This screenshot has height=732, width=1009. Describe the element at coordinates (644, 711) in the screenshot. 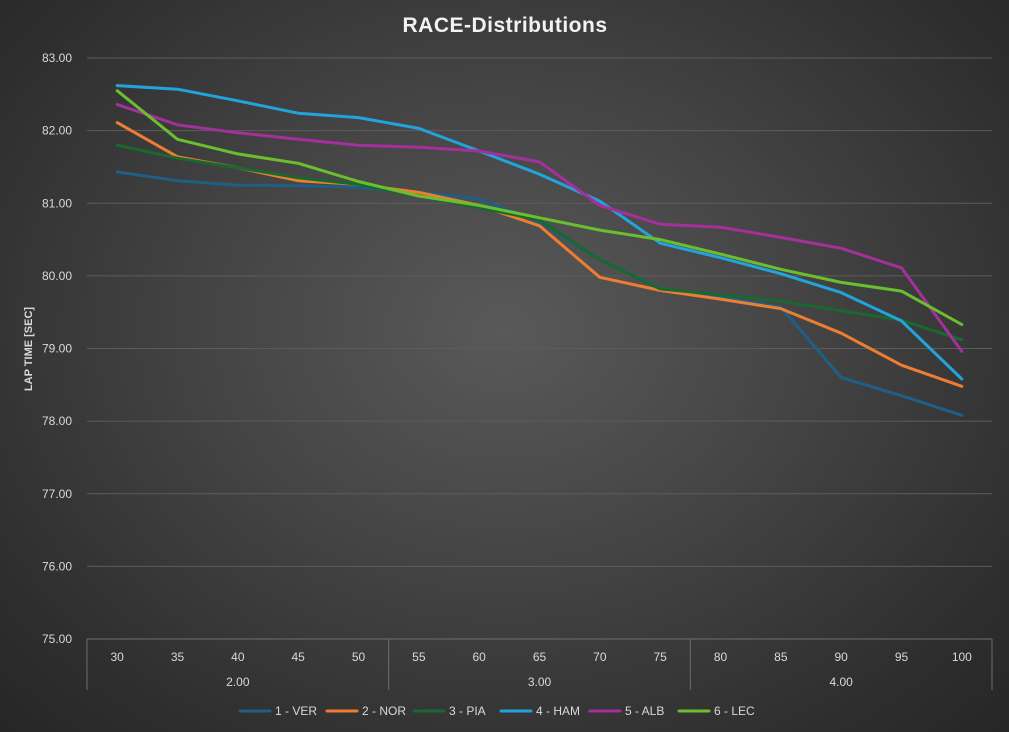

I see `legend-label: 5 - ALB` at that location.